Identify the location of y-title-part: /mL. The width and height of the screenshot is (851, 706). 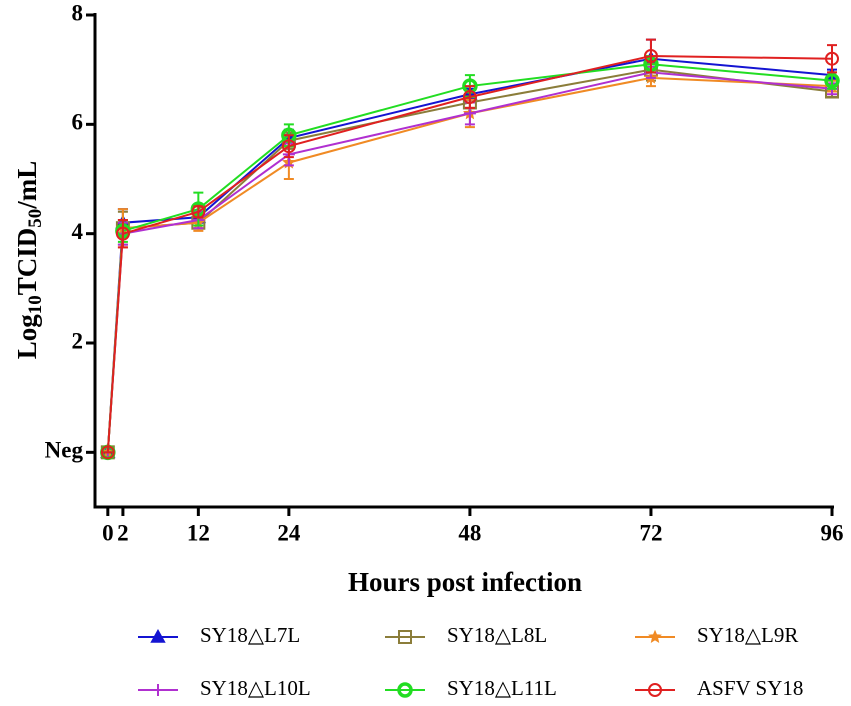
(27, 185).